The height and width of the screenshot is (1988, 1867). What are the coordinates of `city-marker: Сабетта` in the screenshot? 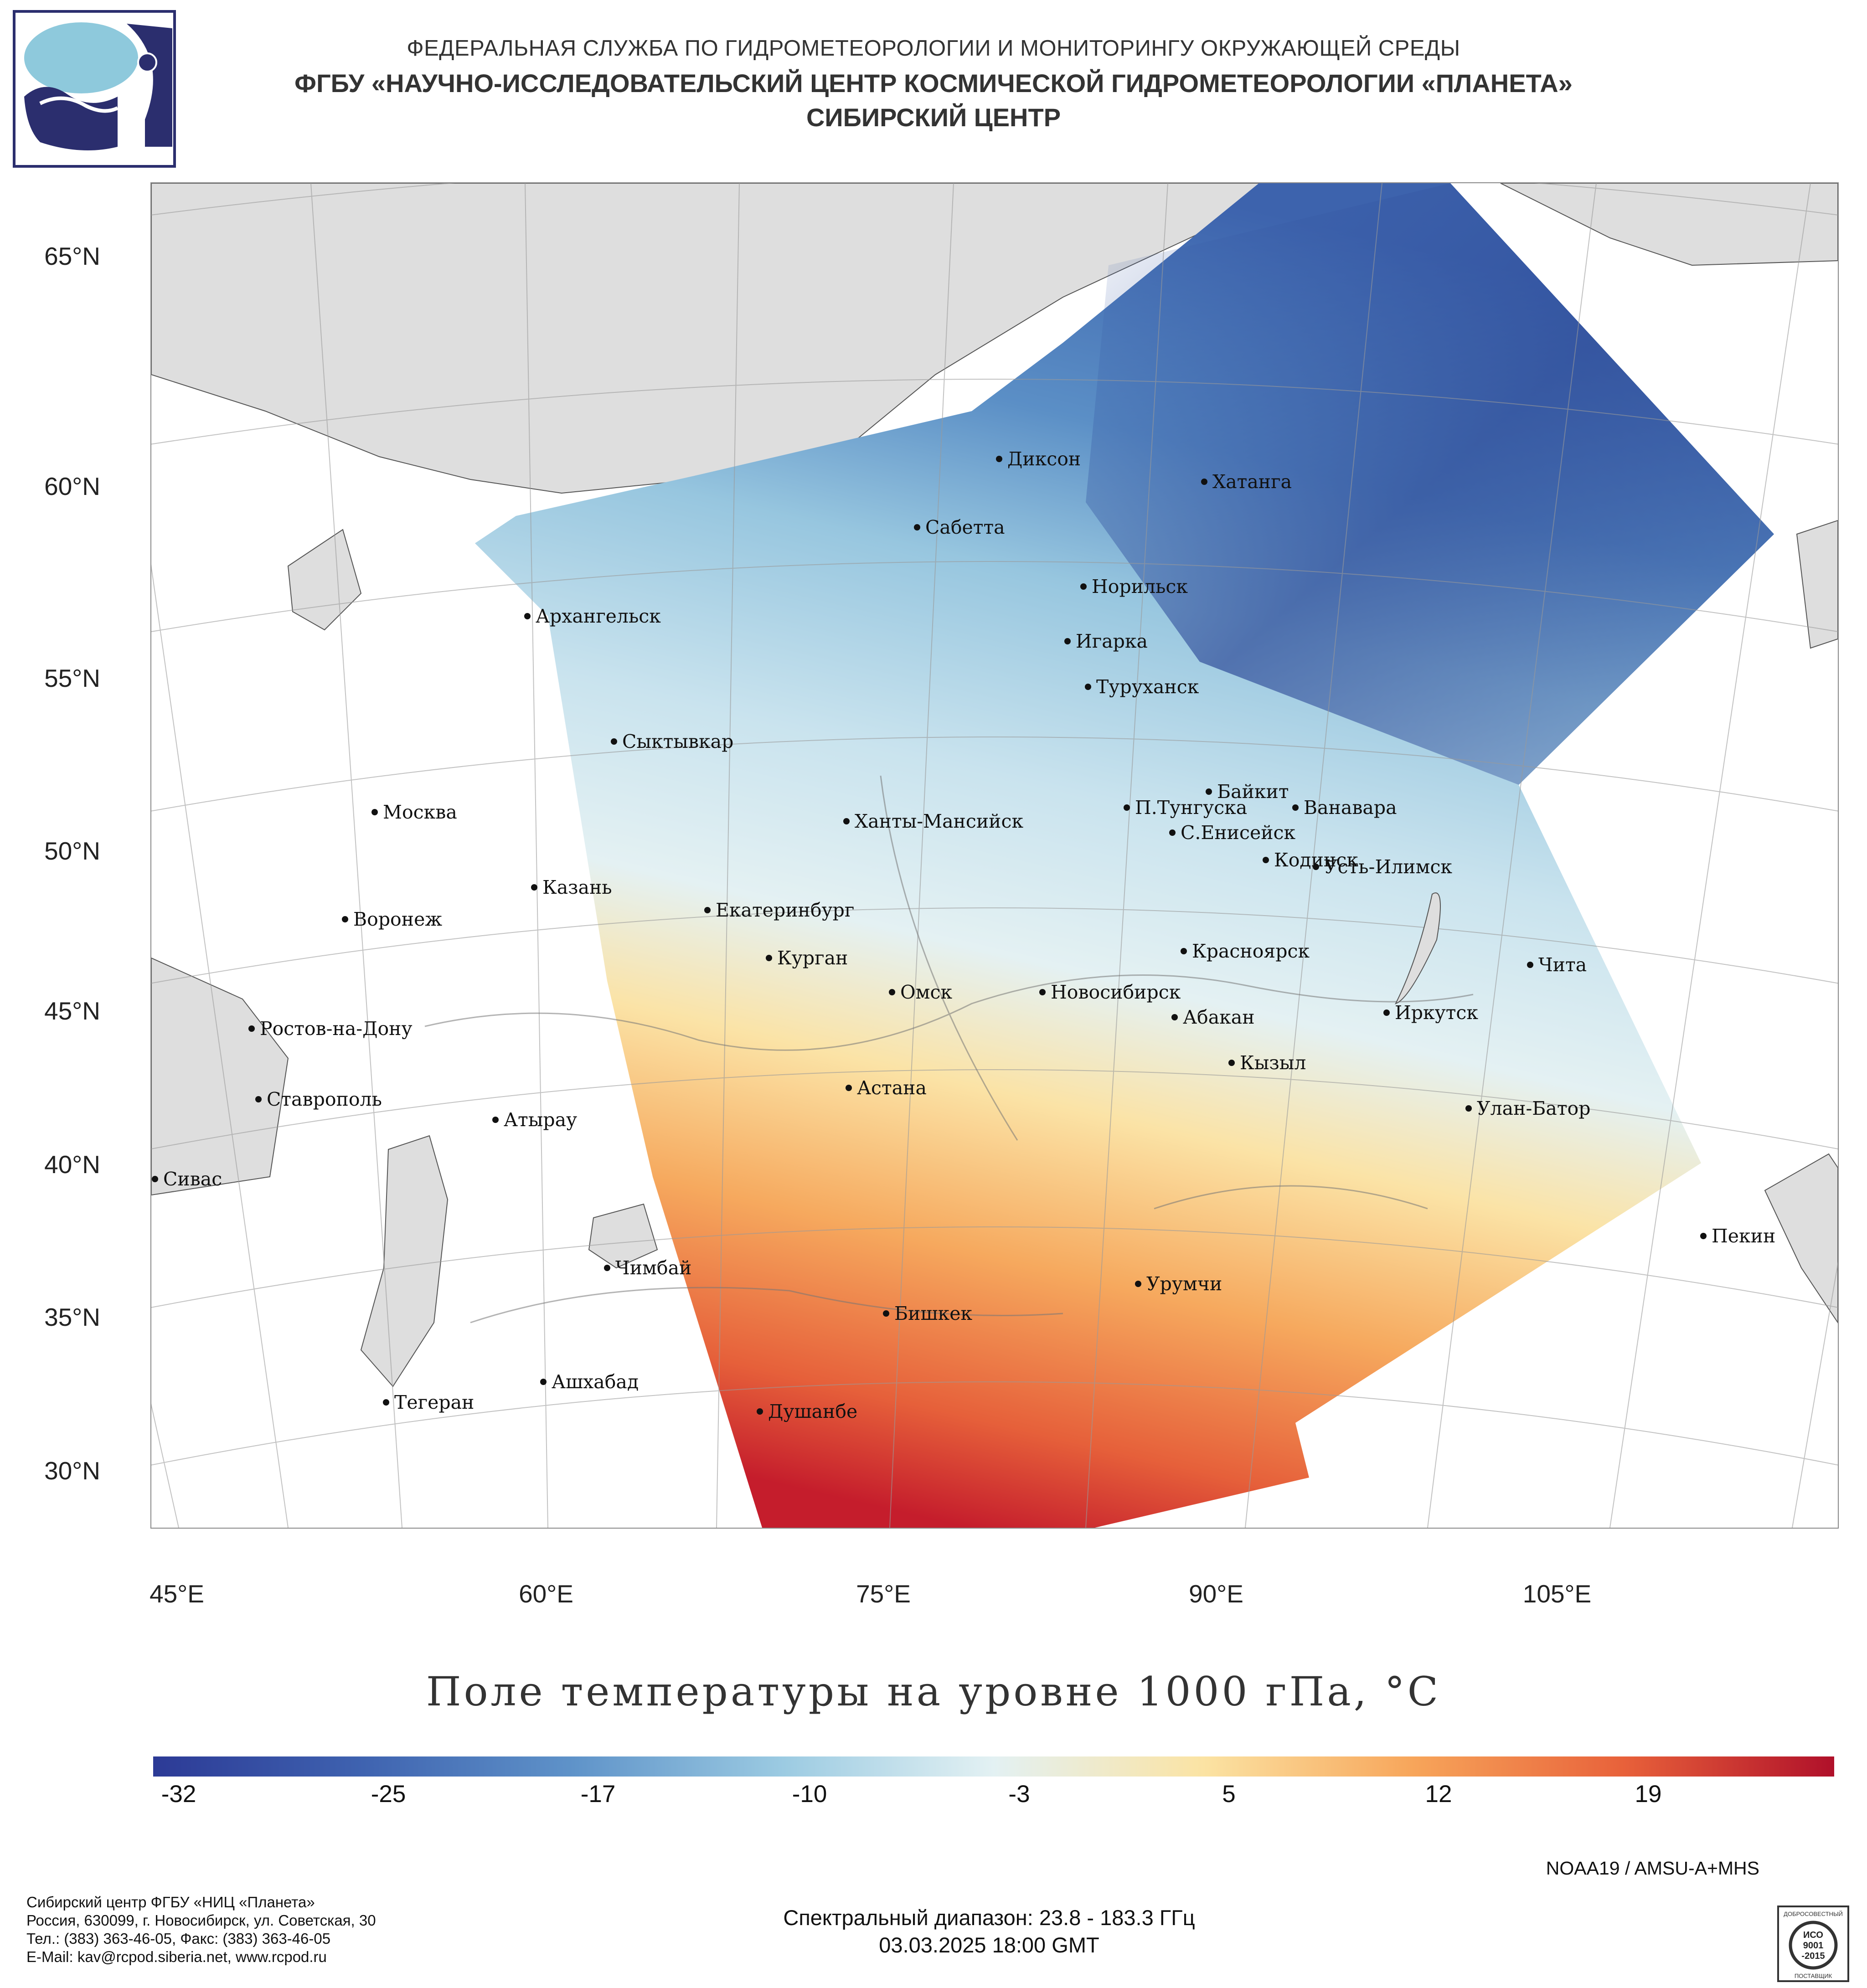 It's located at (959, 527).